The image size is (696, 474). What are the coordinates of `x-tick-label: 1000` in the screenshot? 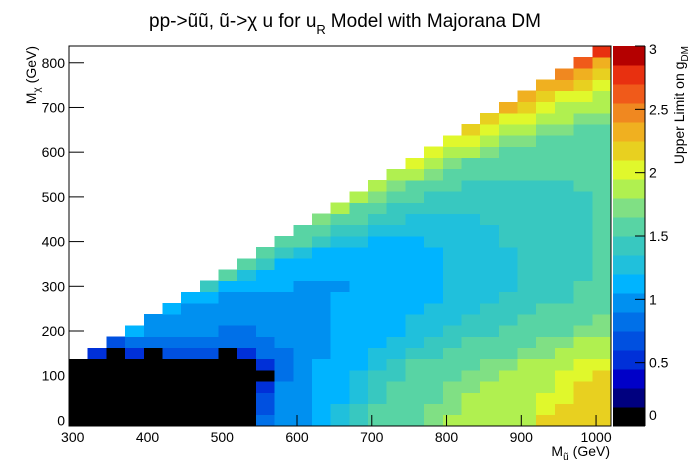 It's located at (595, 437).